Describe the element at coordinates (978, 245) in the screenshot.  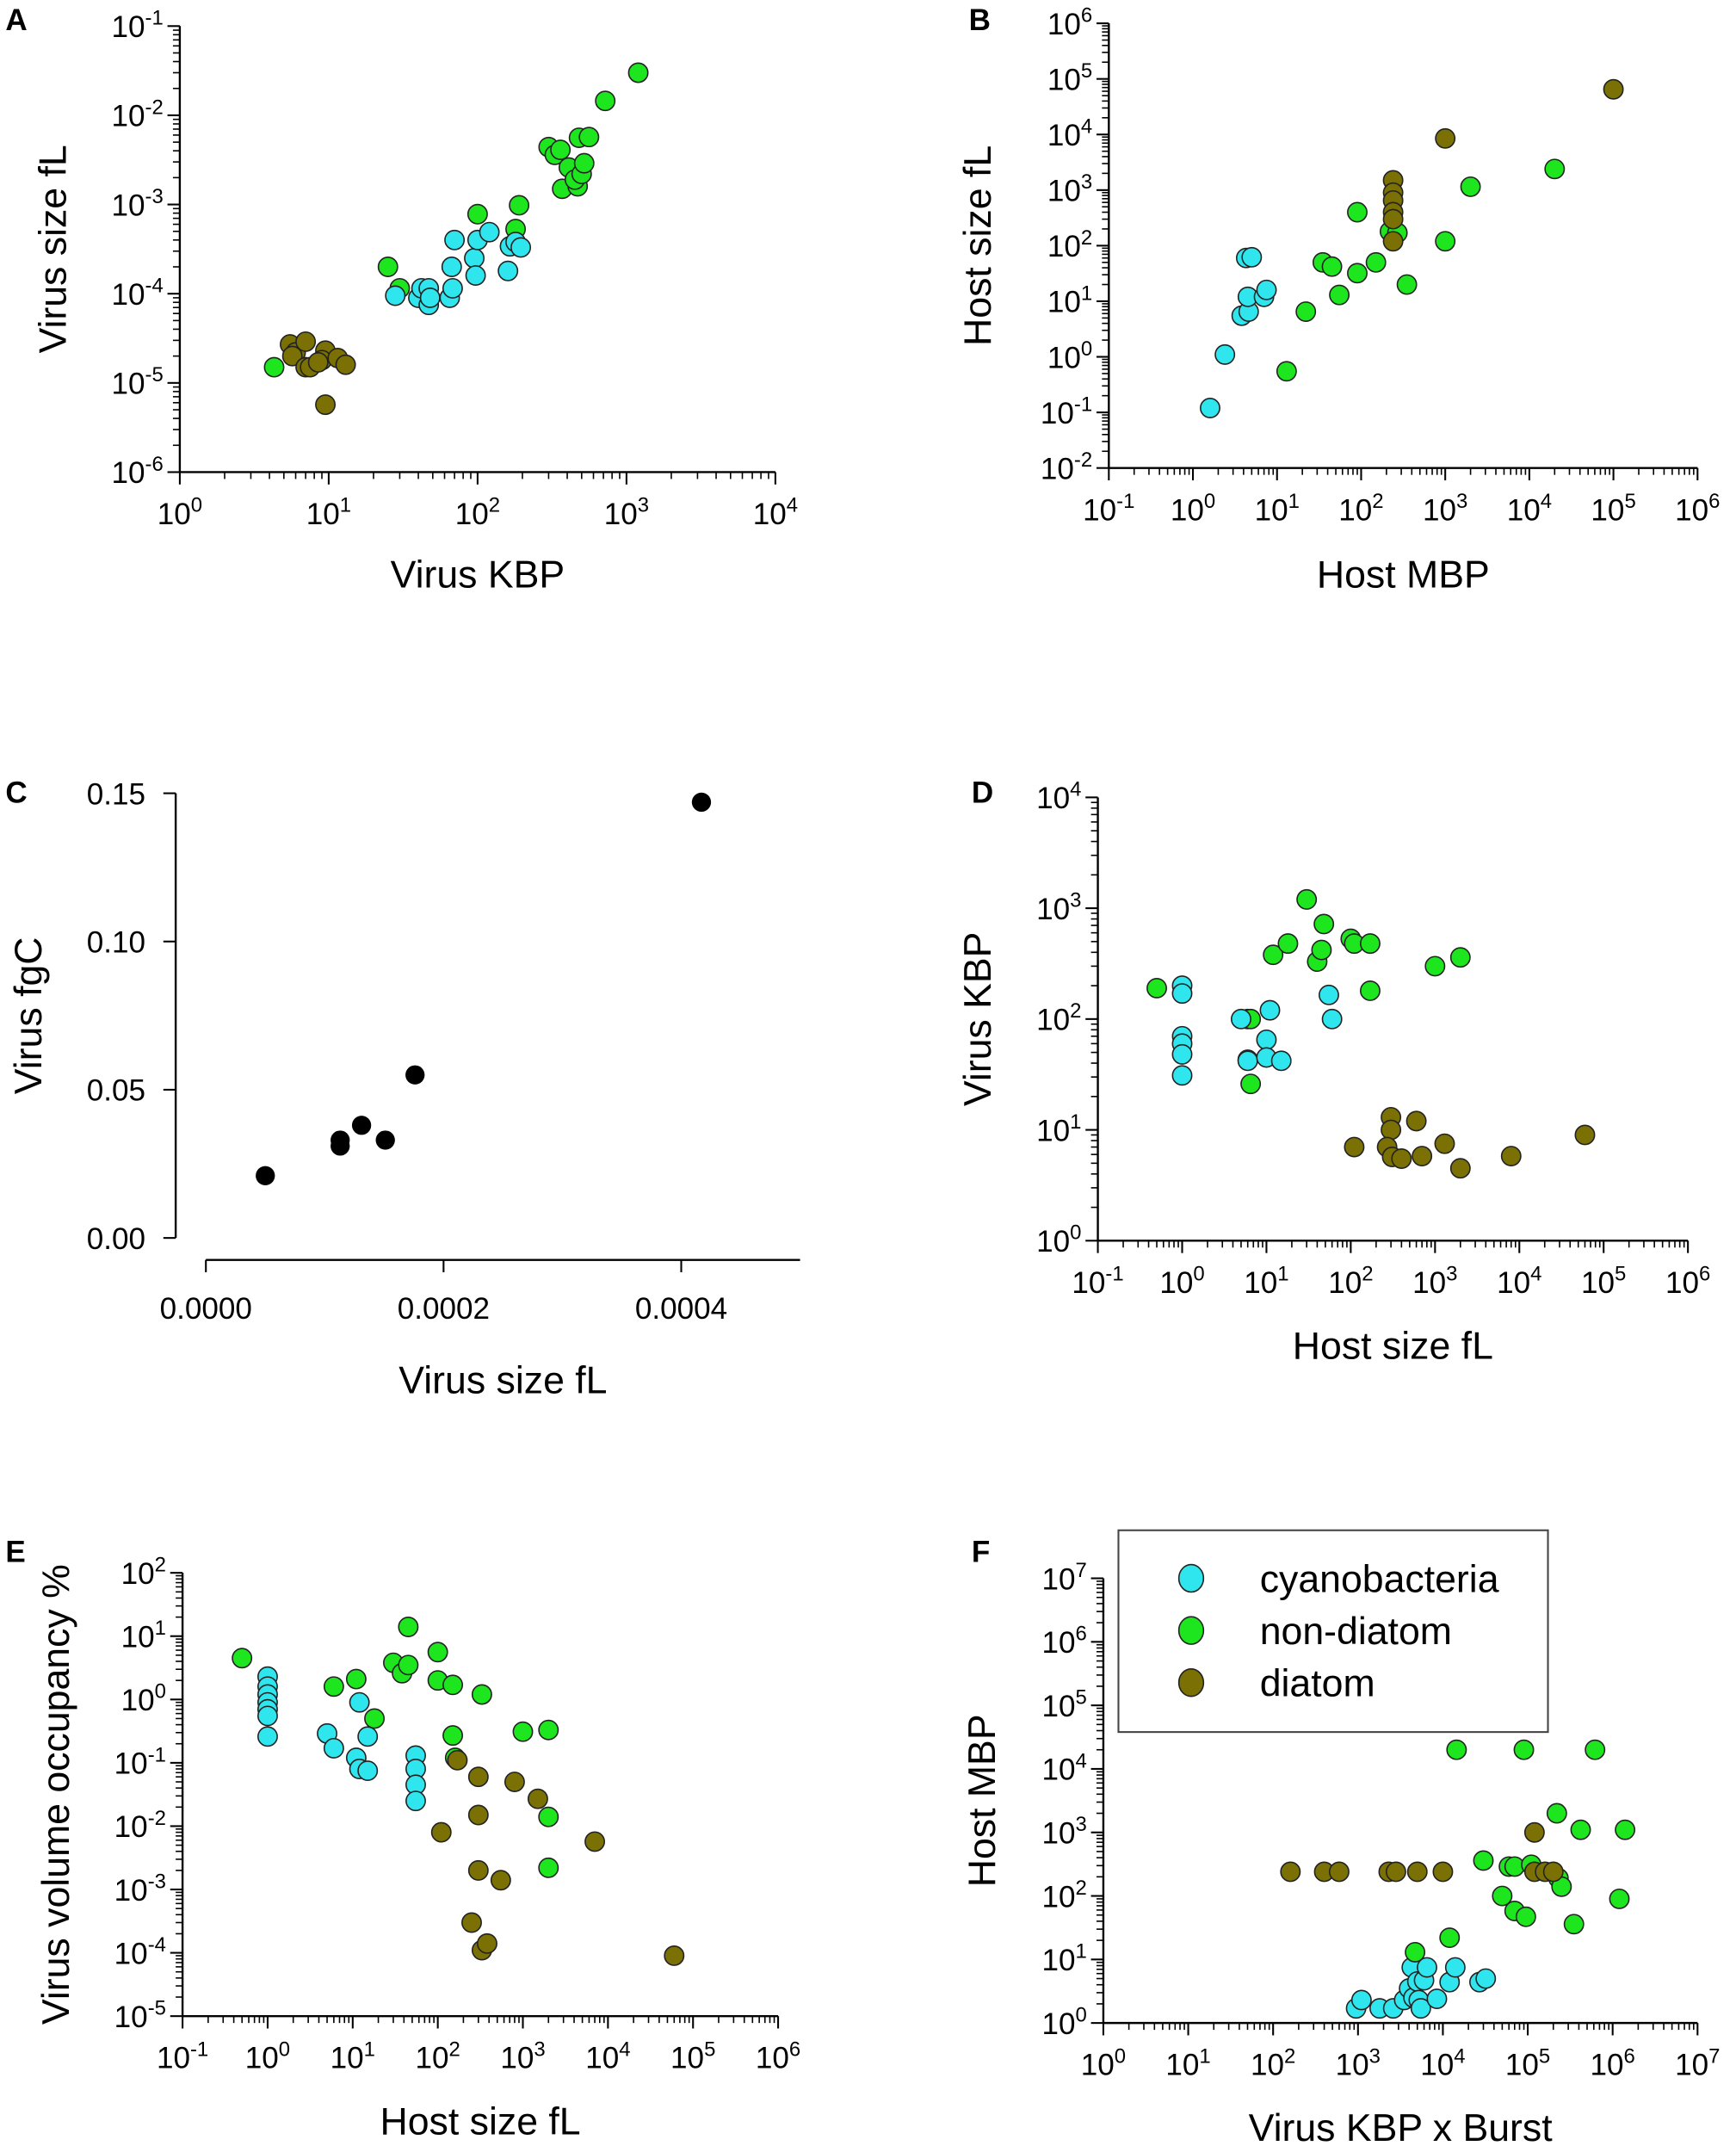
I see `y-axis-label: Host size fL` at that location.